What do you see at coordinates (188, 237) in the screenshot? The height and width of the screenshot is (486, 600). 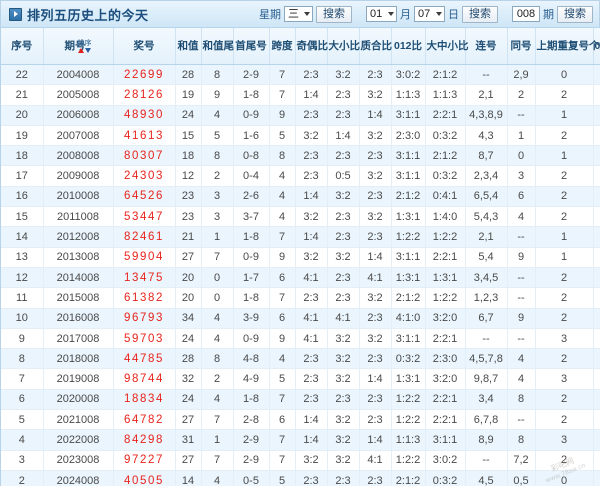 I see `cell-hz: 21` at bounding box center [188, 237].